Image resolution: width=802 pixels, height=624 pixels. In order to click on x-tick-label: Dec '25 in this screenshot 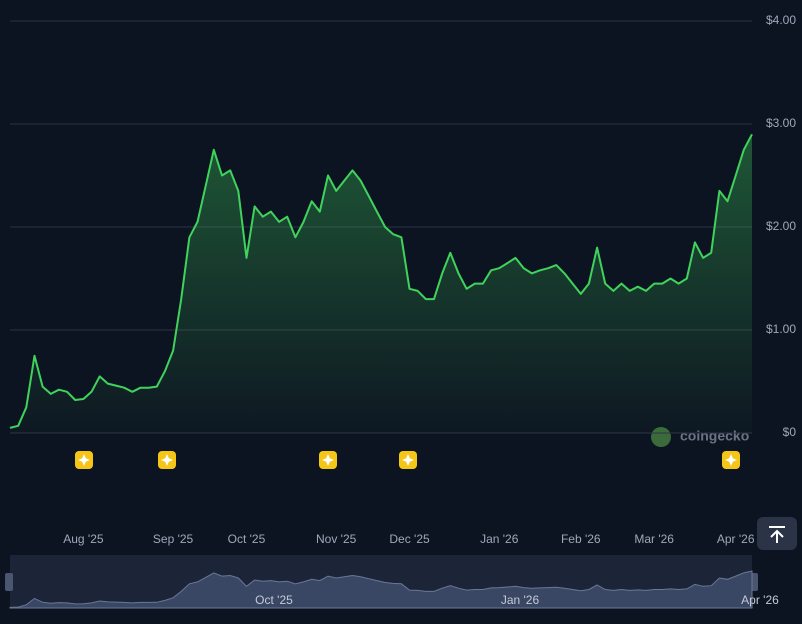, I will do `click(409, 539)`.